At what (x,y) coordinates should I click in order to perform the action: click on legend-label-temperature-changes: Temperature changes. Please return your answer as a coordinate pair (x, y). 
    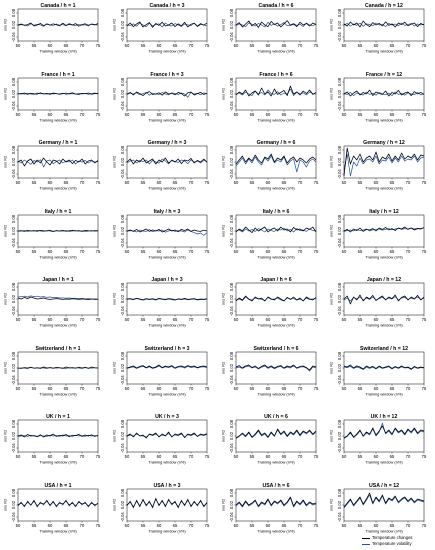
    Looking at the image, I should click on (392, 537).